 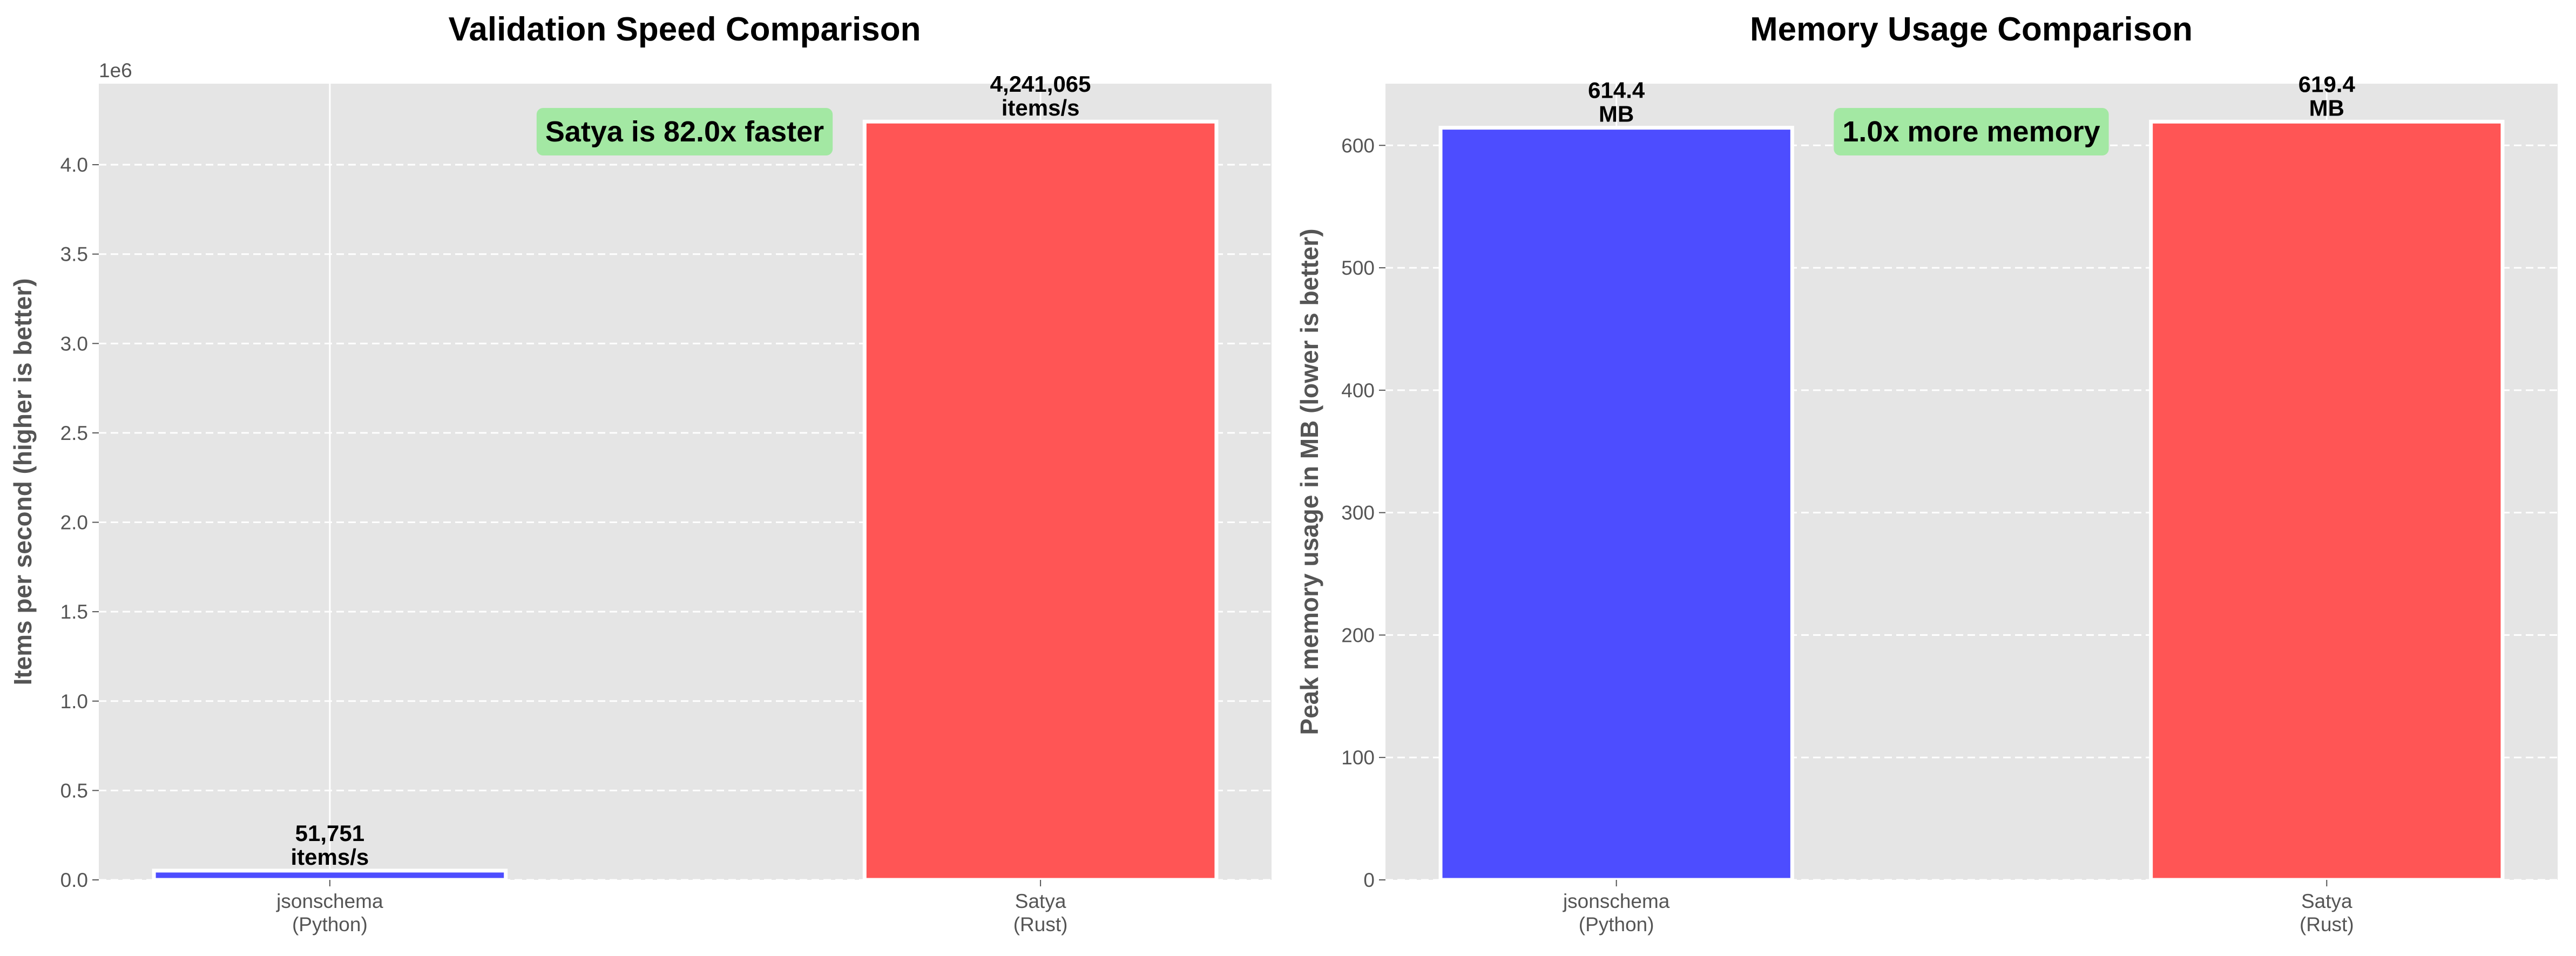 I want to click on bar-value-label: 51,751 items/s, so click(x=330, y=846).